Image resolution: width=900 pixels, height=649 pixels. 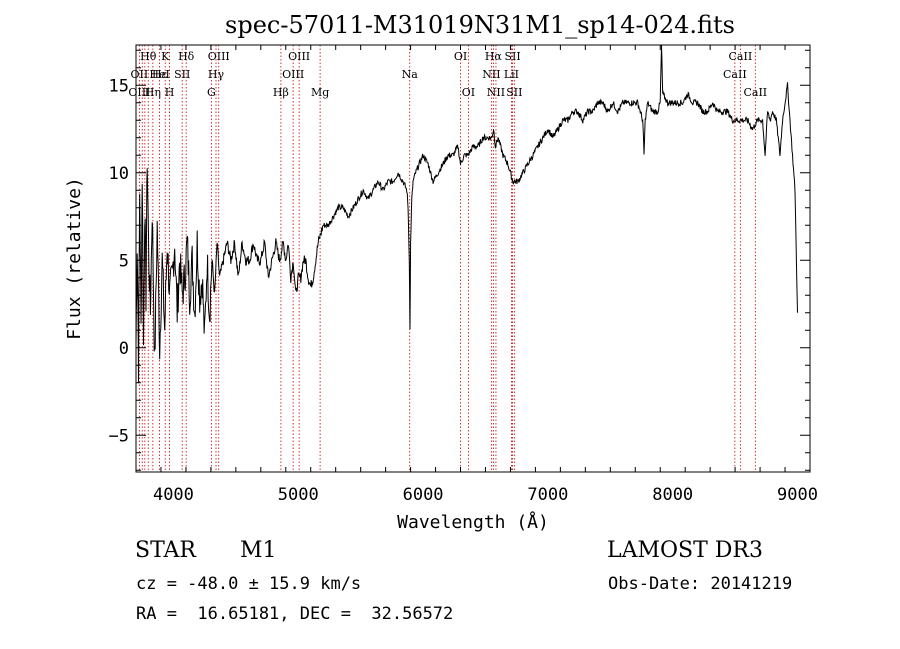 What do you see at coordinates (211, 92) in the screenshot?
I see `line-label: G` at bounding box center [211, 92].